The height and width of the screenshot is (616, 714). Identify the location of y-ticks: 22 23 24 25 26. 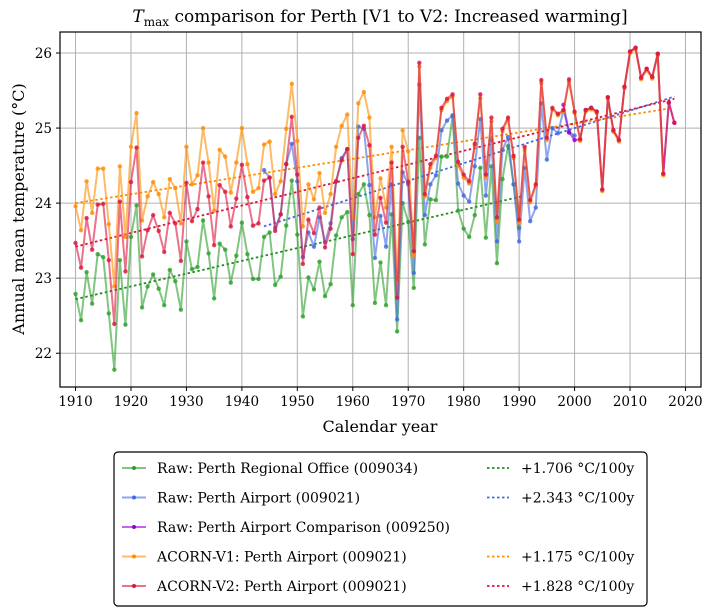
(47, 204).